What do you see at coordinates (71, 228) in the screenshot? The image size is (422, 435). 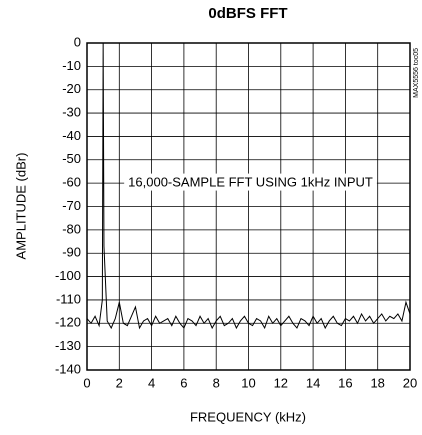 I see `y-tick-label: -80` at bounding box center [71, 228].